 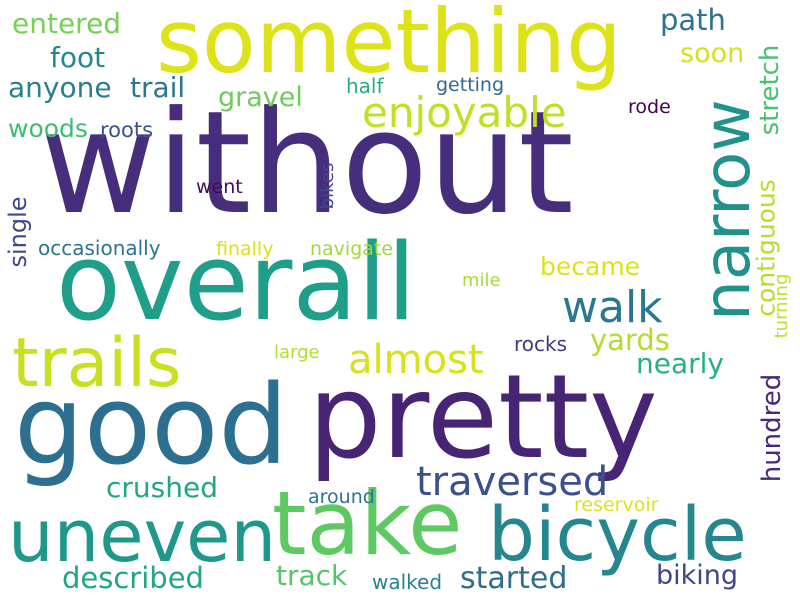 What do you see at coordinates (352, 249) in the screenshot?
I see `word-navigate: navigate` at bounding box center [352, 249].